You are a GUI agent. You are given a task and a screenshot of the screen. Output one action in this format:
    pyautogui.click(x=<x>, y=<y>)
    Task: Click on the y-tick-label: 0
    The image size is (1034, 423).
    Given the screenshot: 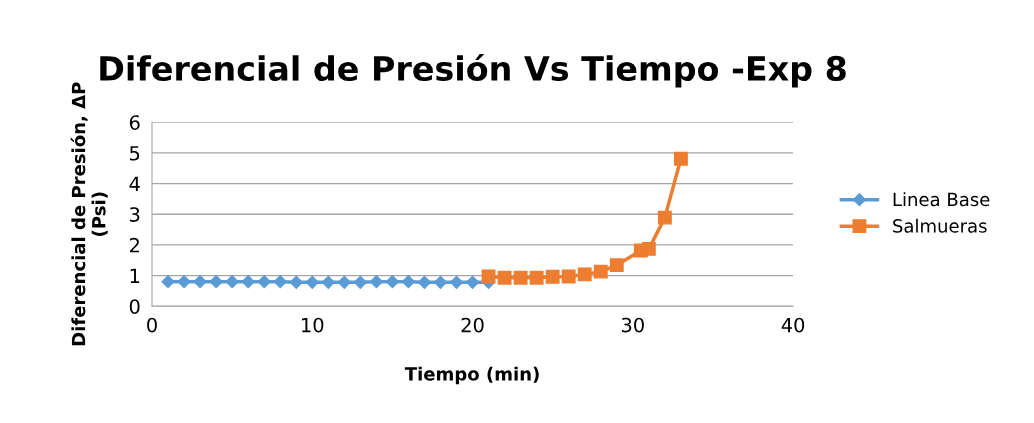 What is the action you would take?
    pyautogui.click(x=134, y=306)
    